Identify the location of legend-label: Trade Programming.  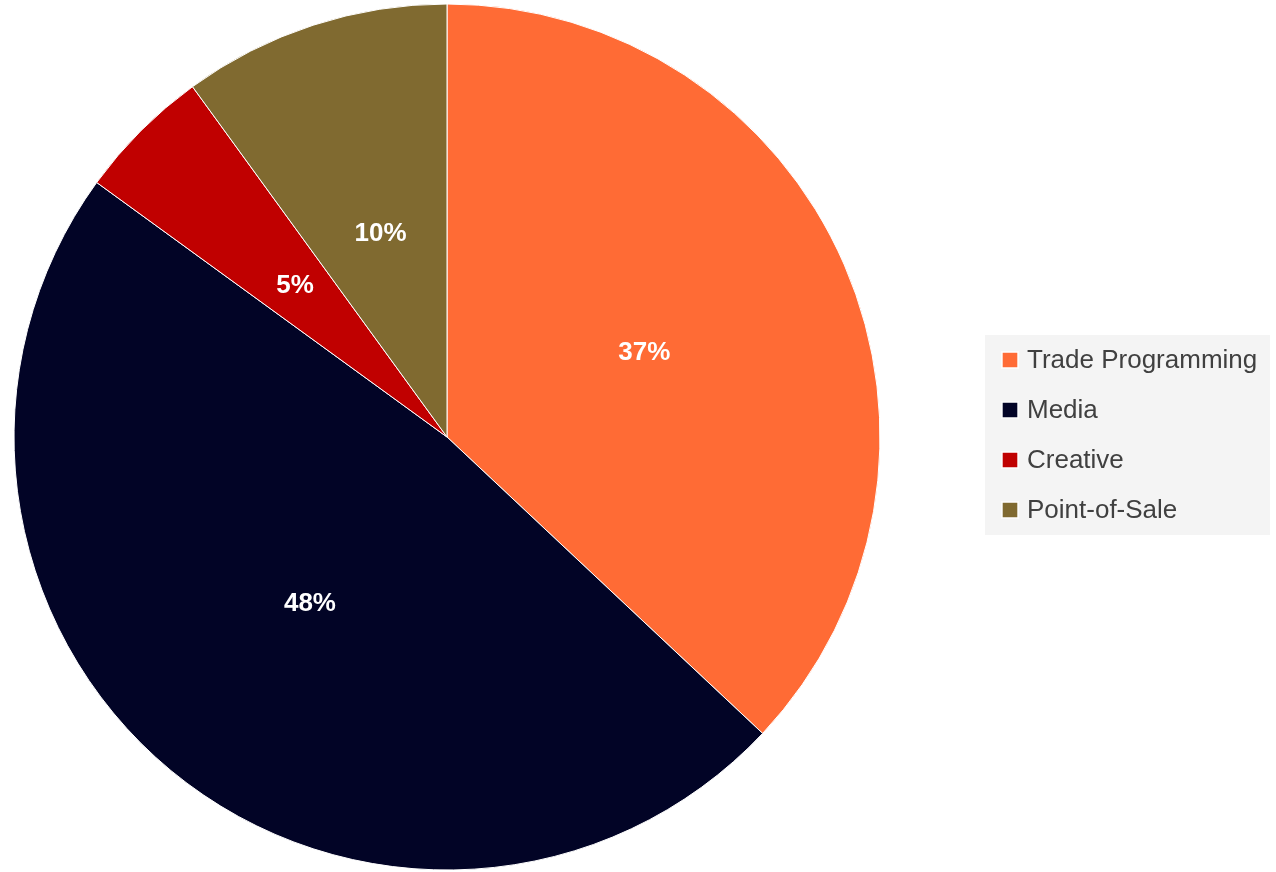
(1142, 359).